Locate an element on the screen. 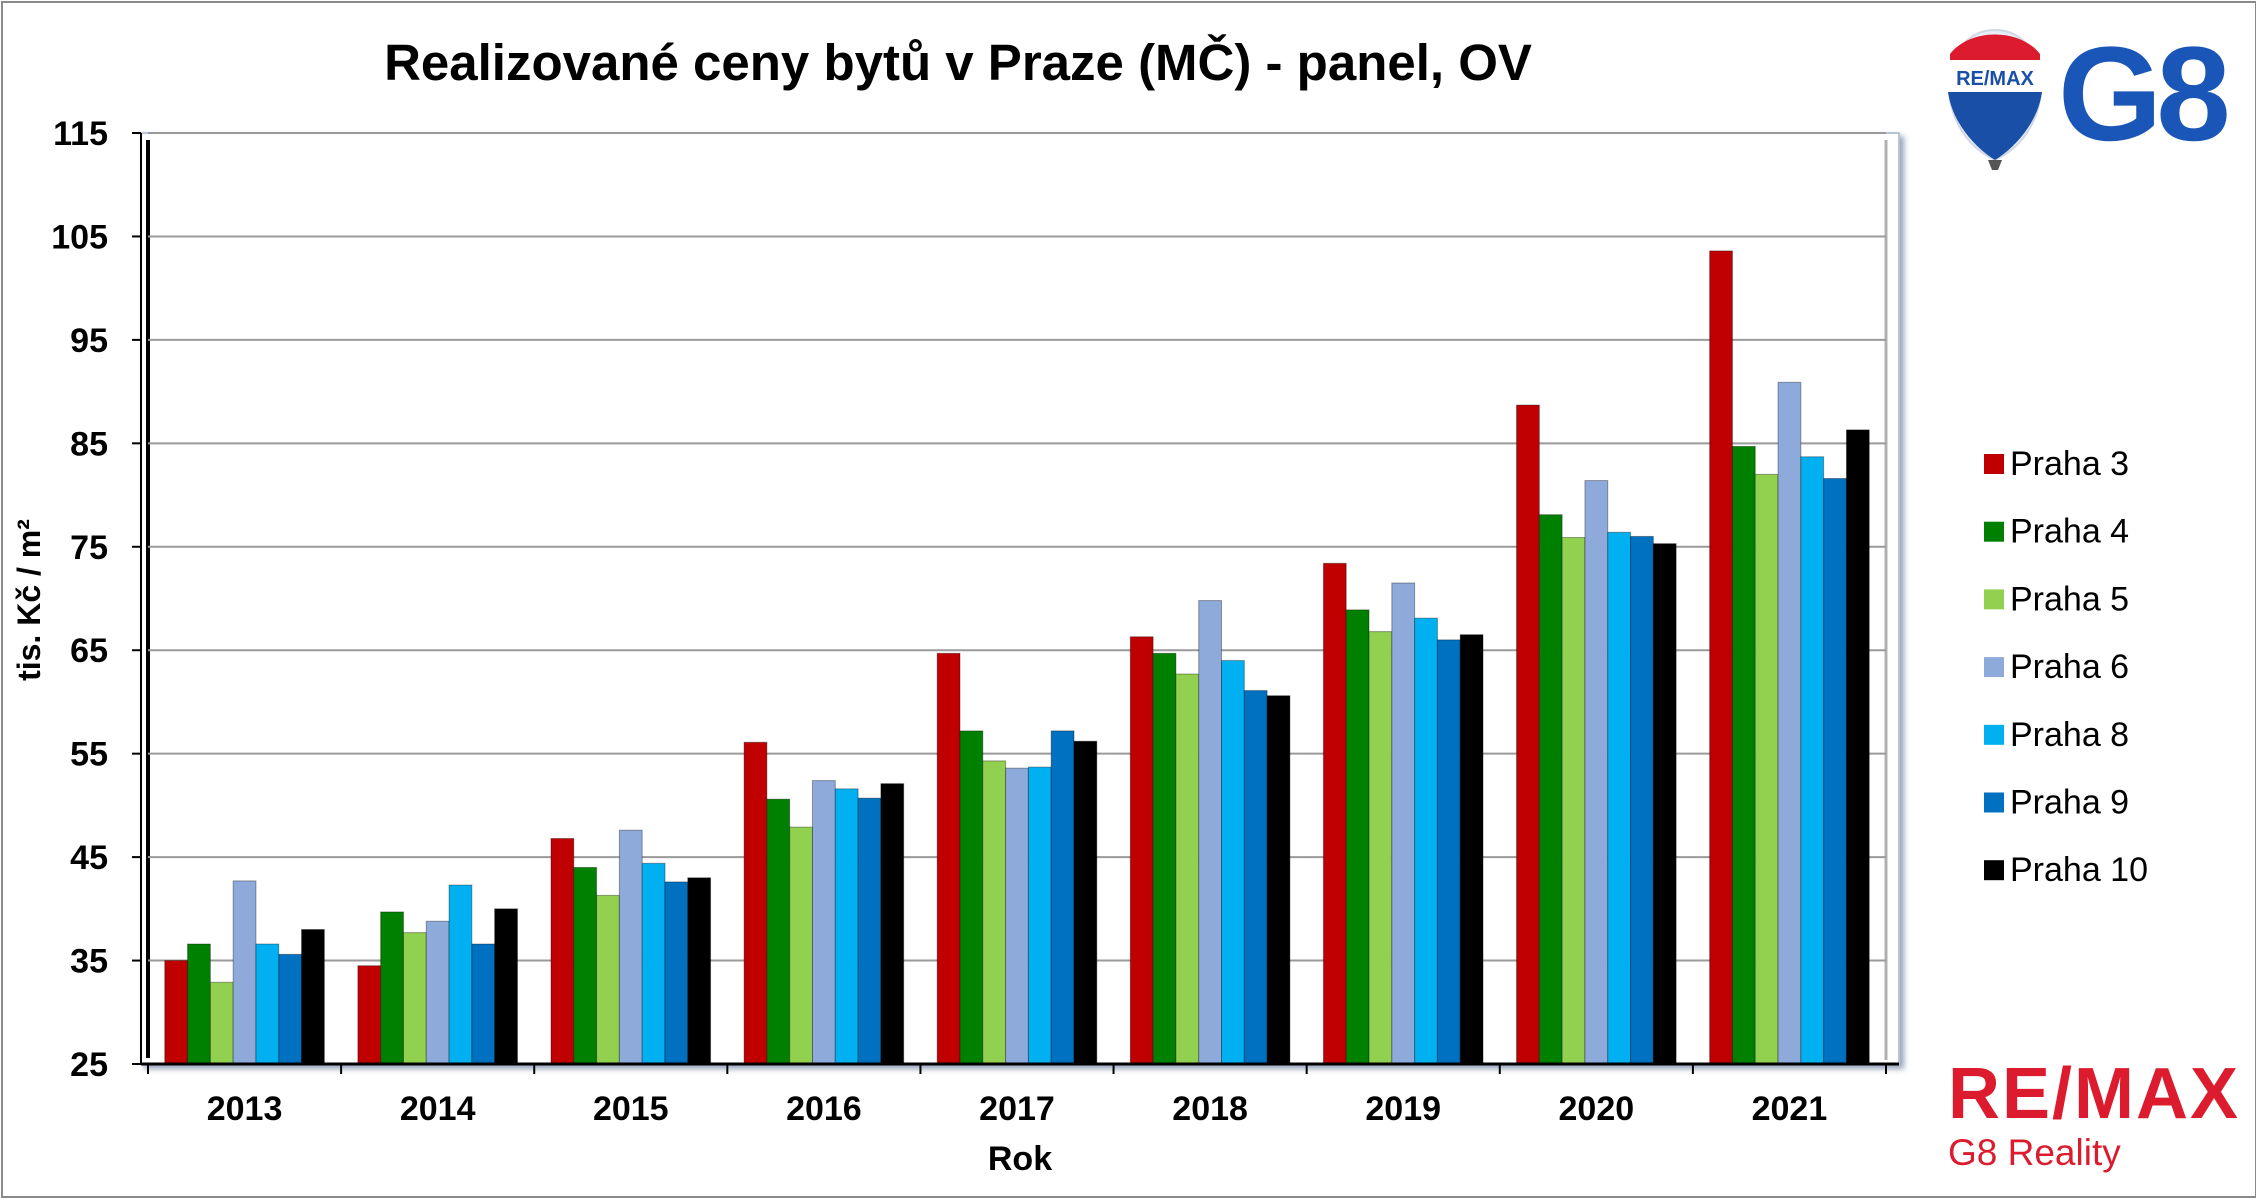 The width and height of the screenshot is (2256, 1198). legend-label: Praha 10 is located at coordinates (2079, 870).